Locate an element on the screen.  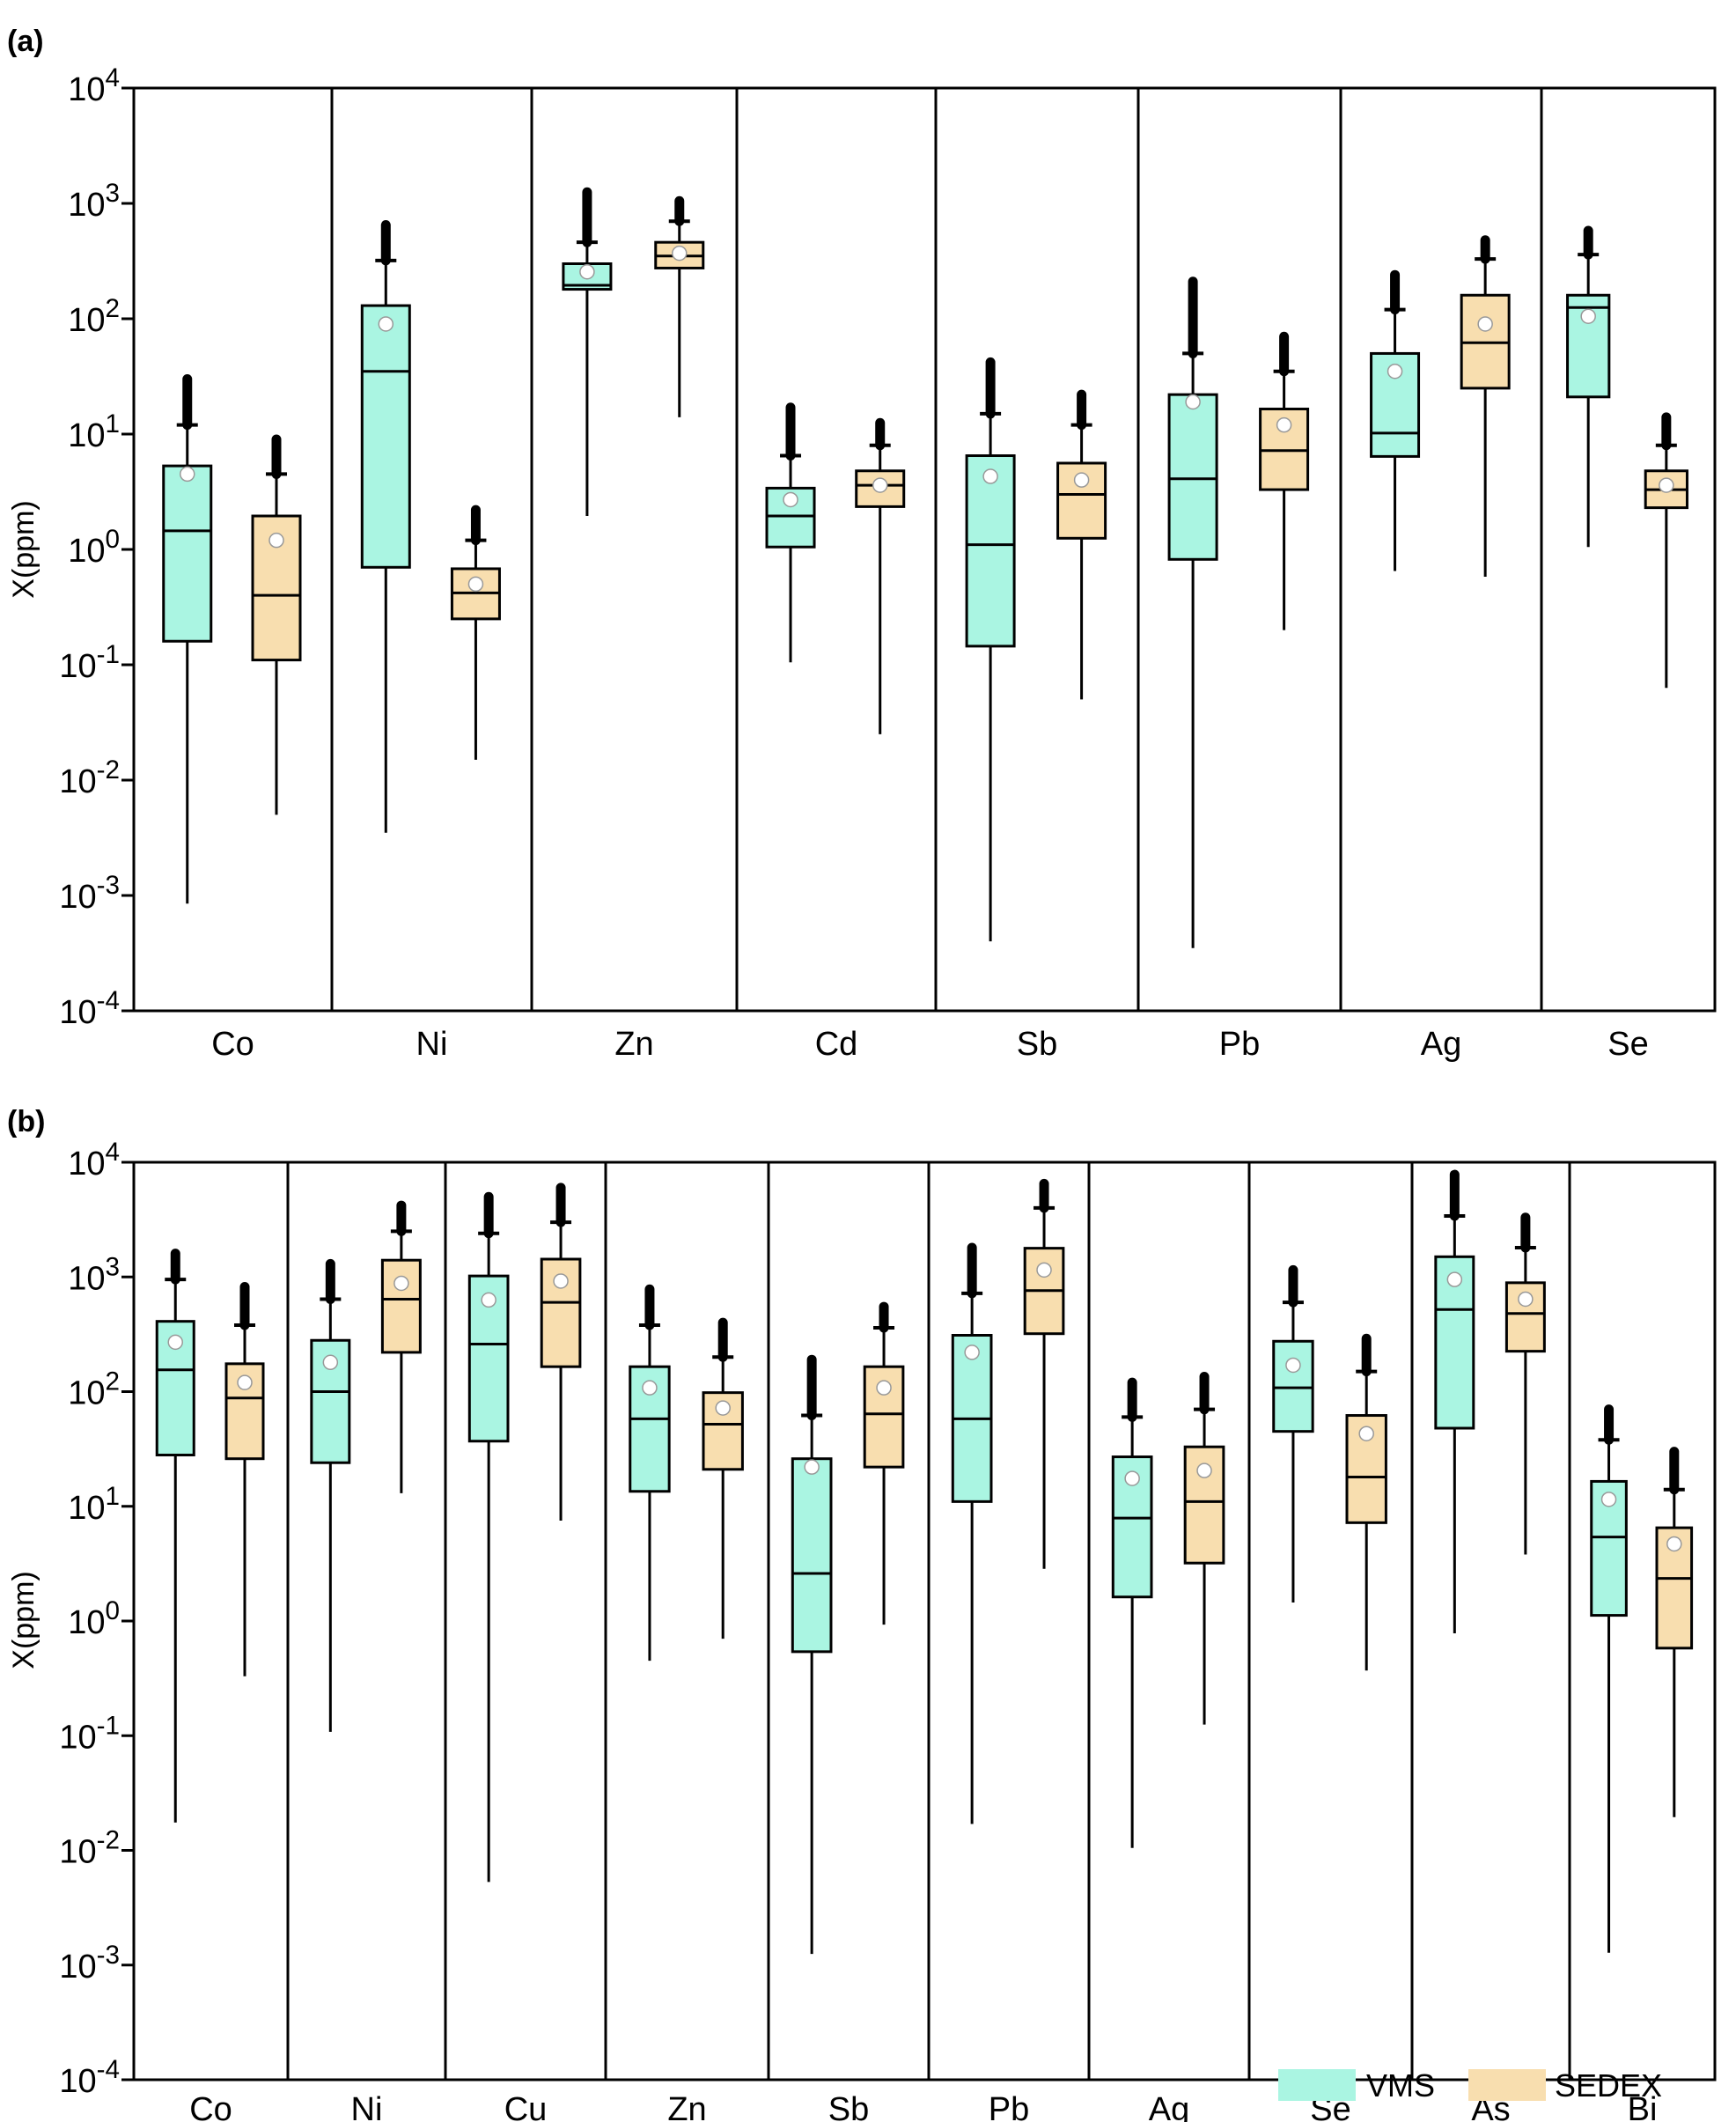
y-tick-label: 10⁻¹ is located at coordinates (89, 662).